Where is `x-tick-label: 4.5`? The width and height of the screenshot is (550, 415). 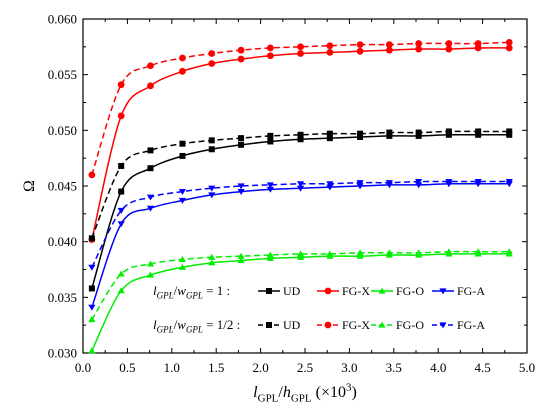
x-tick-label: 4.5 is located at coordinates (482, 367).